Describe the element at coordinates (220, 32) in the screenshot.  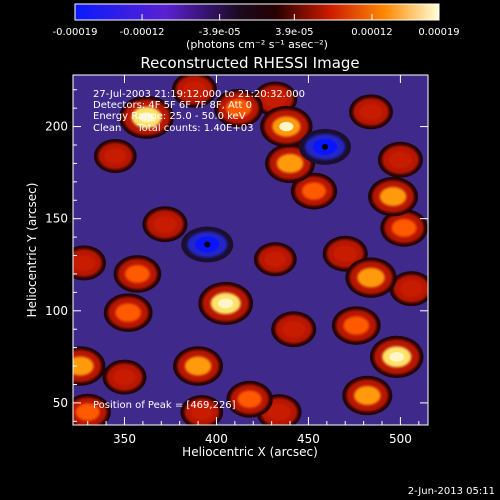
I see `colorbar-tick-label: -3.9e-05` at that location.